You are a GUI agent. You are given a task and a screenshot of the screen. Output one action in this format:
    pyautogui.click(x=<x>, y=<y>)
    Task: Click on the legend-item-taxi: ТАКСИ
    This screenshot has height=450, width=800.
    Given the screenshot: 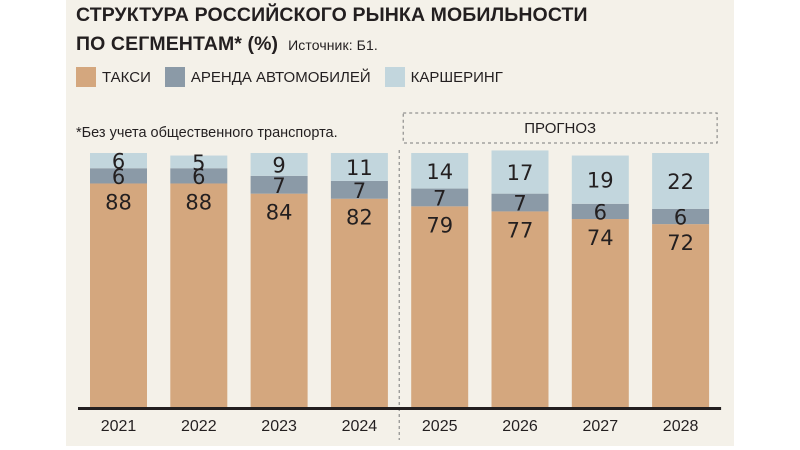 What is the action you would take?
    pyautogui.click(x=113, y=77)
    